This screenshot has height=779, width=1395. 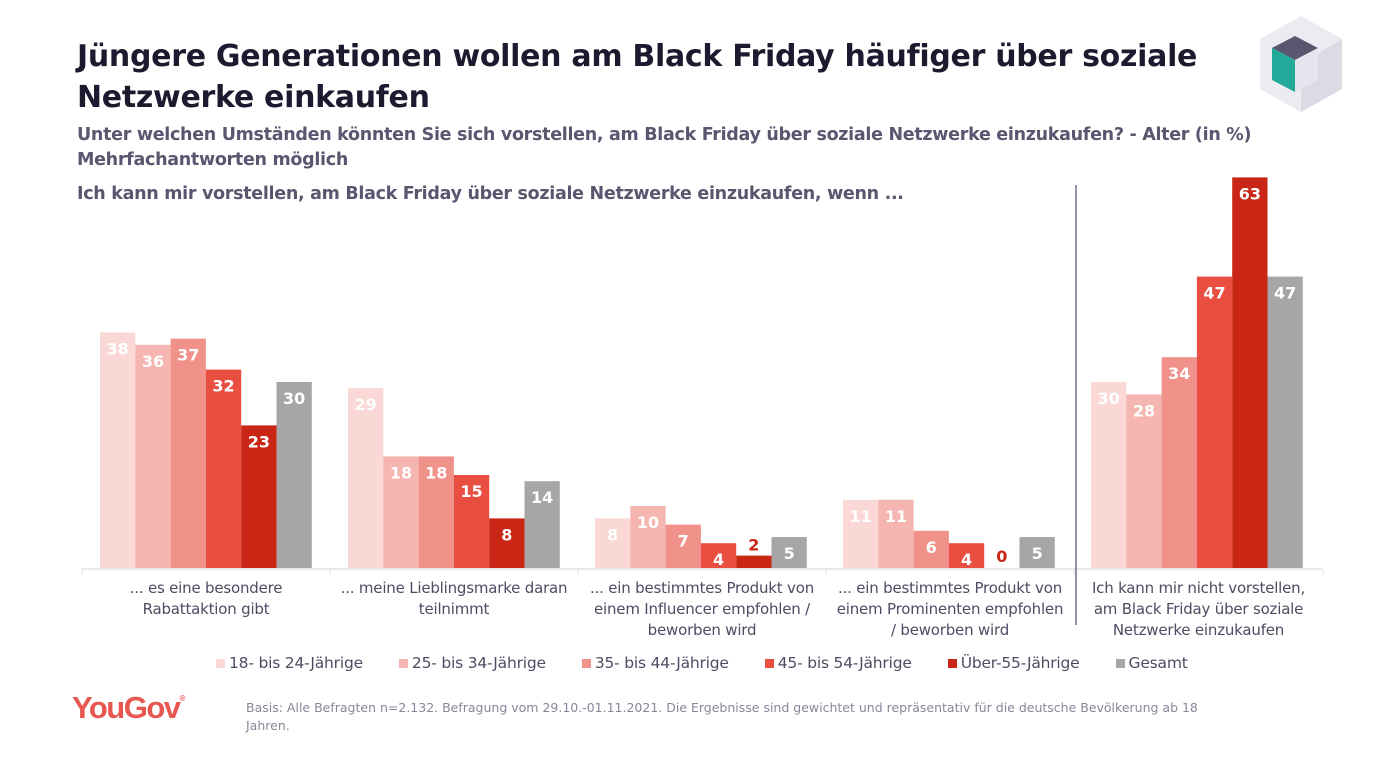 I want to click on legend-item: 45- bis 54-Jährige, so click(x=838, y=663).